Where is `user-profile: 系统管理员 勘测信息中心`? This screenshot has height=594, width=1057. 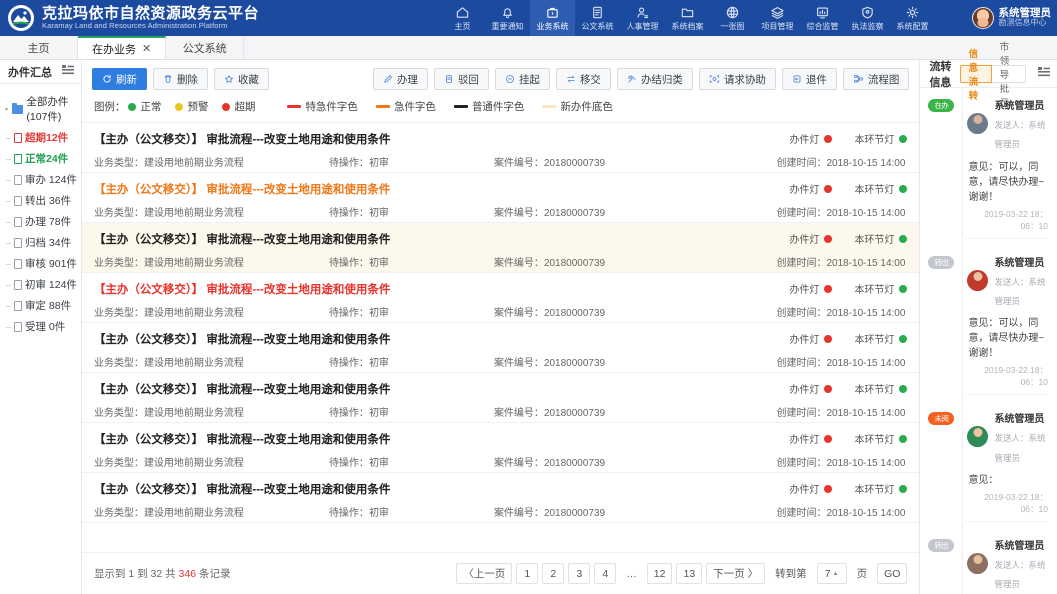 user-profile: 系统管理员 勘测信息中心 is located at coordinates (1012, 18).